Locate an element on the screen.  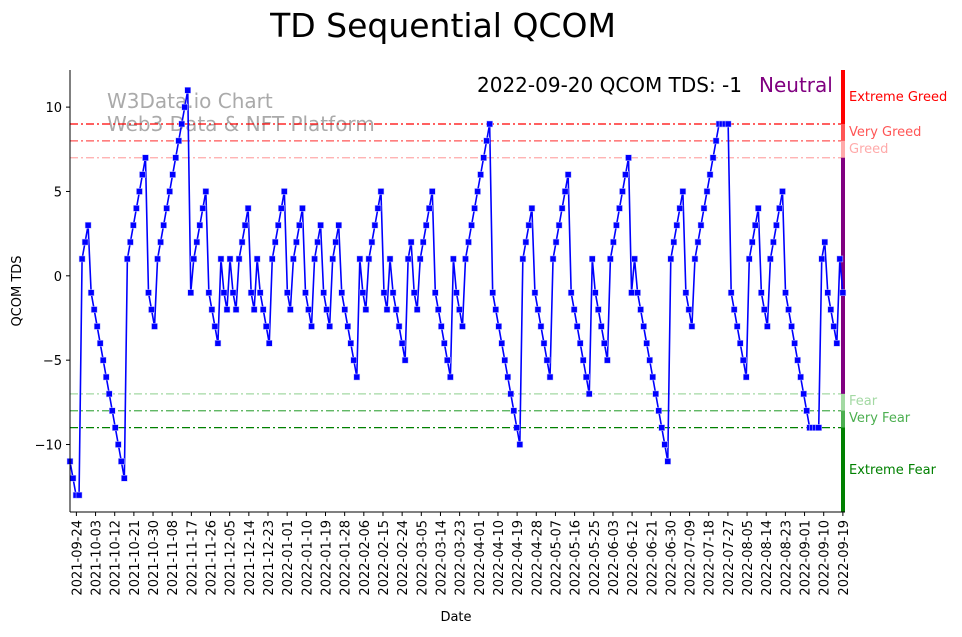
x-tick-label: 2022-03-23 is located at coordinates (461, 558).